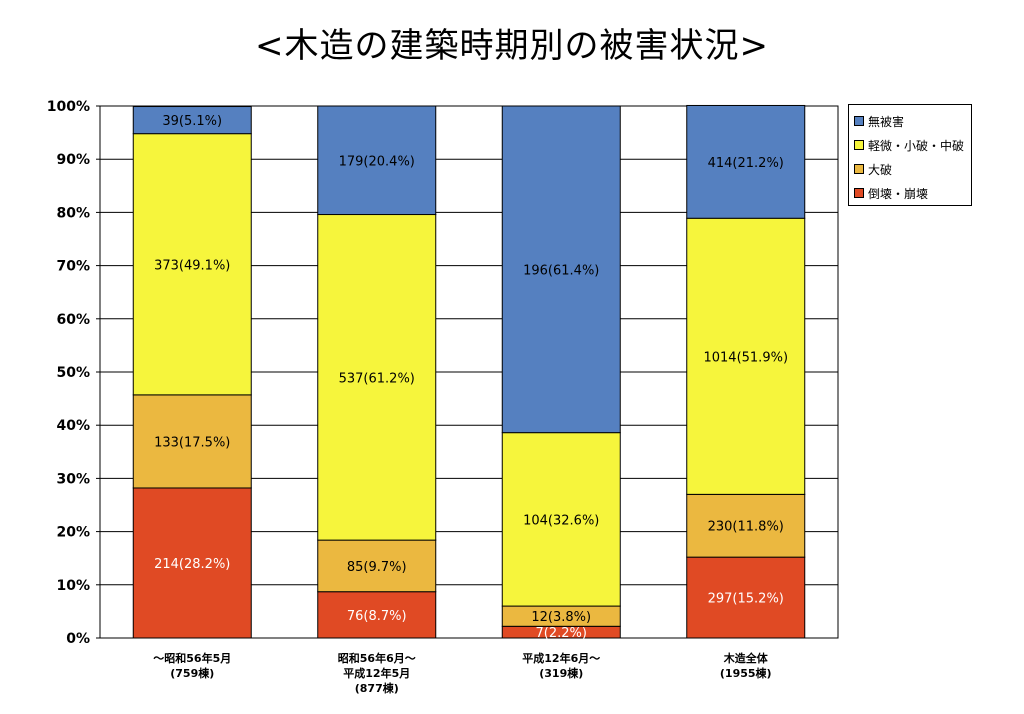  I want to click on data-label: 76(8.7%), so click(377, 616).